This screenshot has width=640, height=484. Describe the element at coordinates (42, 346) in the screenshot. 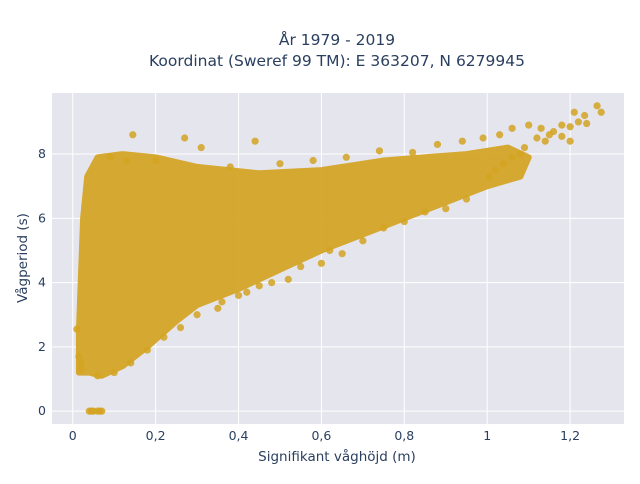

I see `y-tick-label: 2` at that location.